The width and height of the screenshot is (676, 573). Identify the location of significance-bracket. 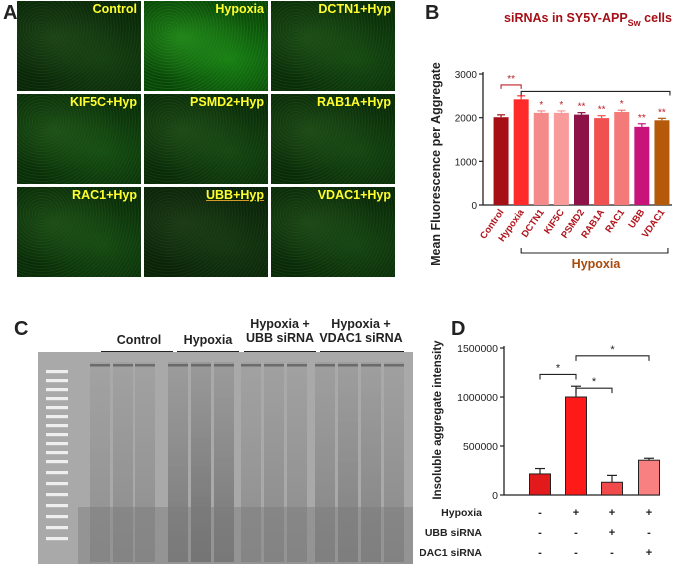
(594, 390).